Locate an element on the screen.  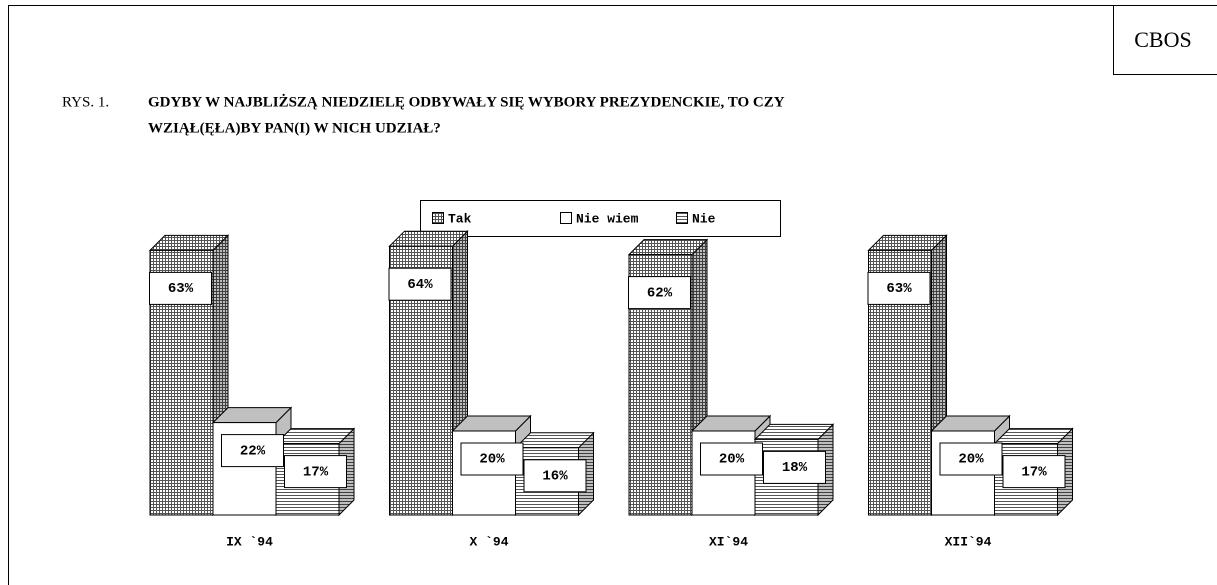
legend-label: Tak is located at coordinates (460, 218).